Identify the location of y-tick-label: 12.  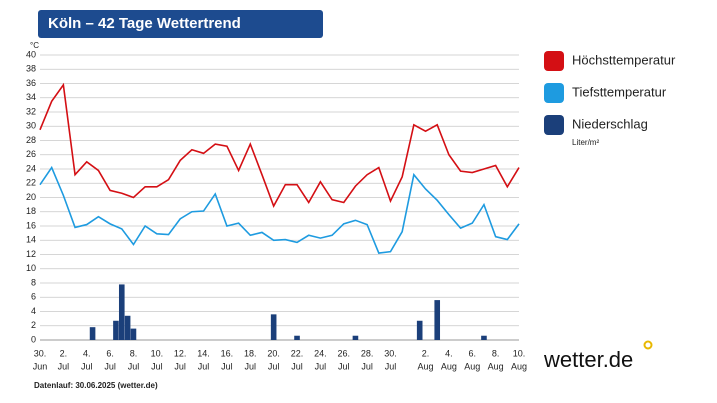
(31, 254).